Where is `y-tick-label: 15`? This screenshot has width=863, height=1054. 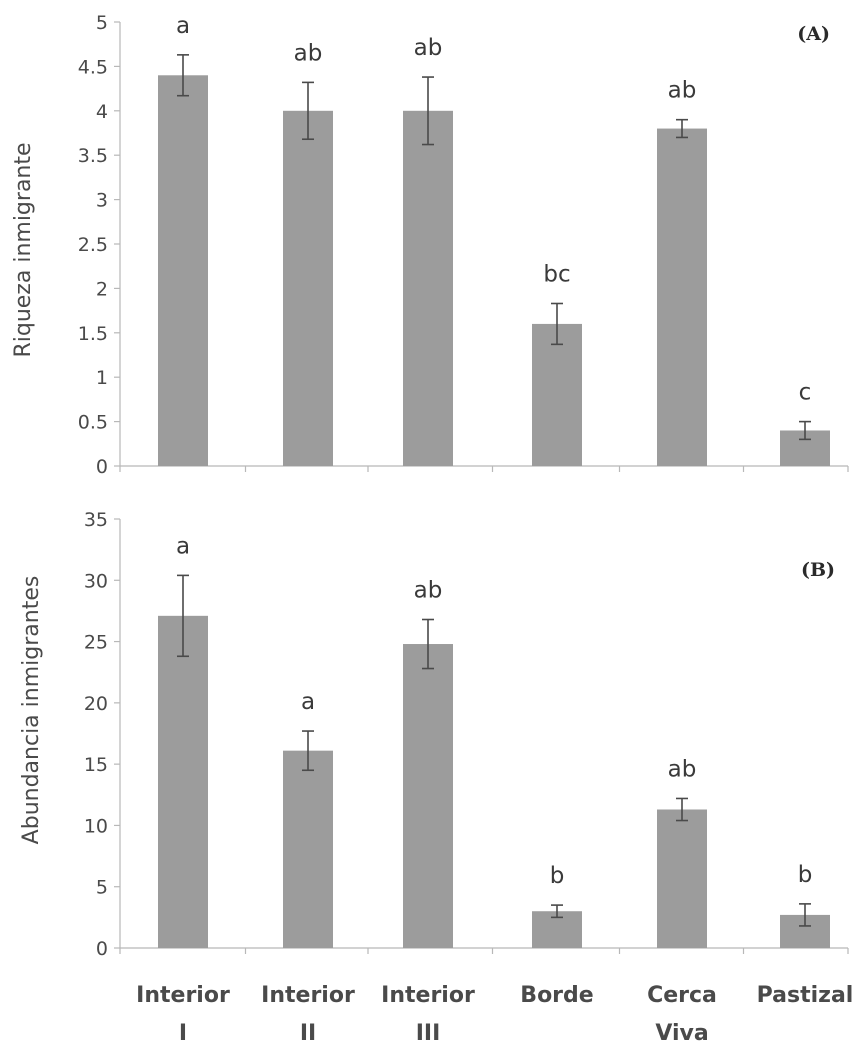 y-tick-label: 15 is located at coordinates (96, 765).